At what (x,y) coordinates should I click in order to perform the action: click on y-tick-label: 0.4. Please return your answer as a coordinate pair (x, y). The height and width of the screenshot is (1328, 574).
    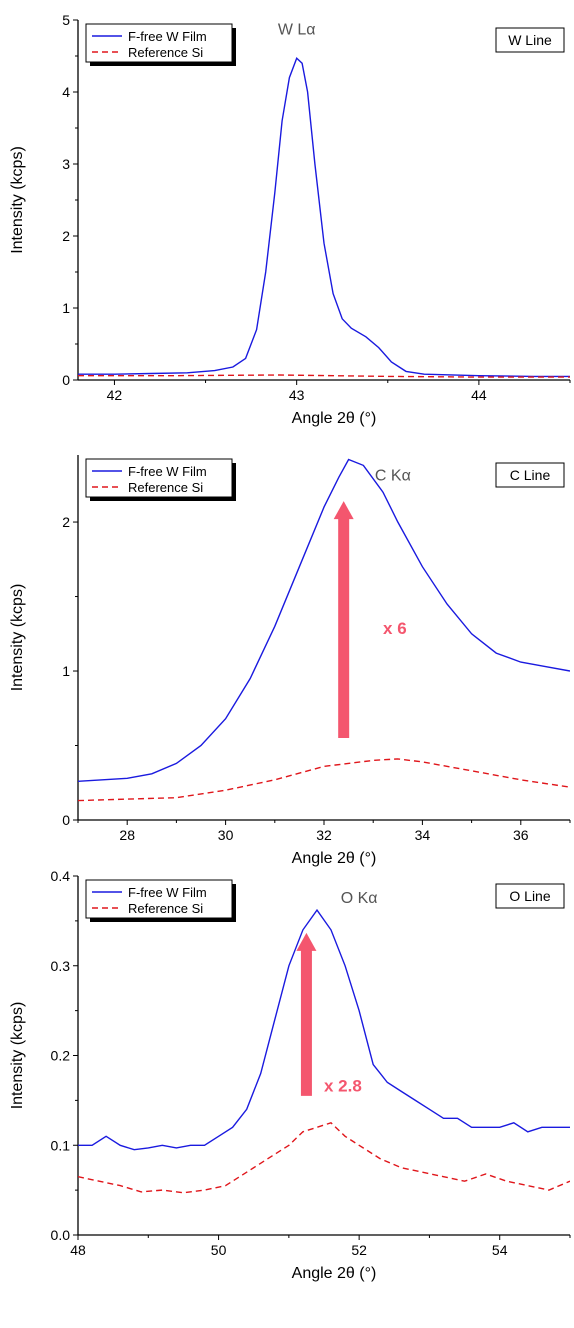
    Looking at the image, I should click on (61, 876).